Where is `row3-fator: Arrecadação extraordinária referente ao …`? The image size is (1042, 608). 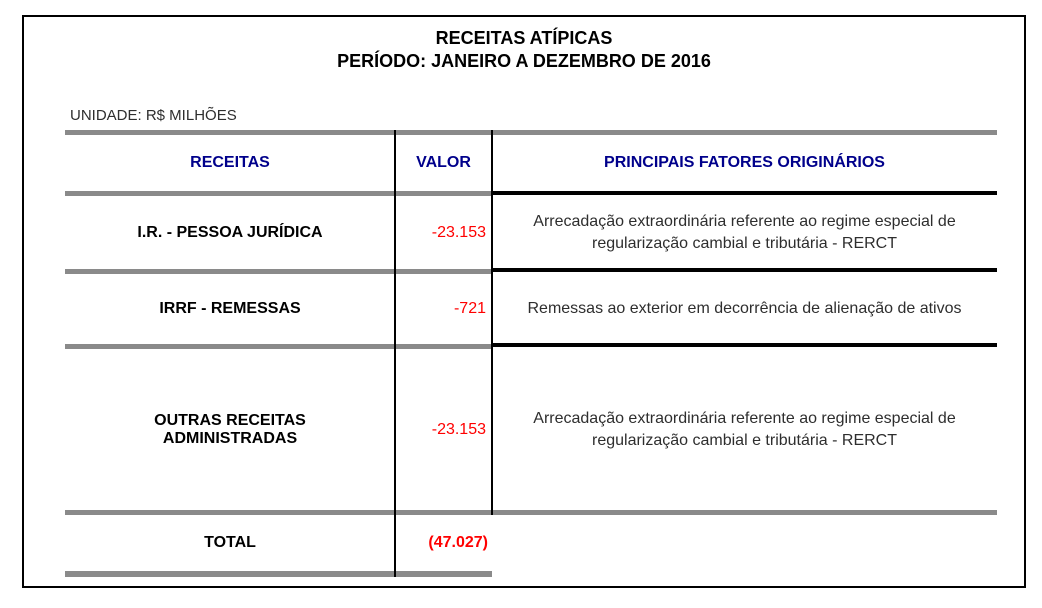 row3-fator: Arrecadação extraordinária referente ao … is located at coordinates (744, 429).